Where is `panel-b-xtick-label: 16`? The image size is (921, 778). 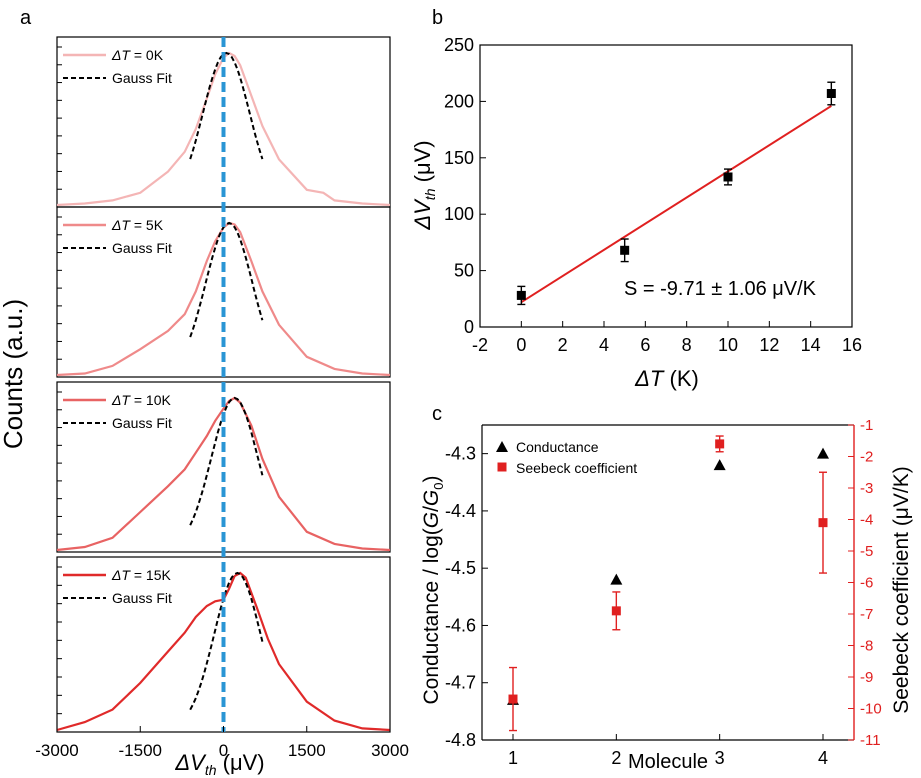
panel-b-xtick-label: 16 is located at coordinates (852, 345).